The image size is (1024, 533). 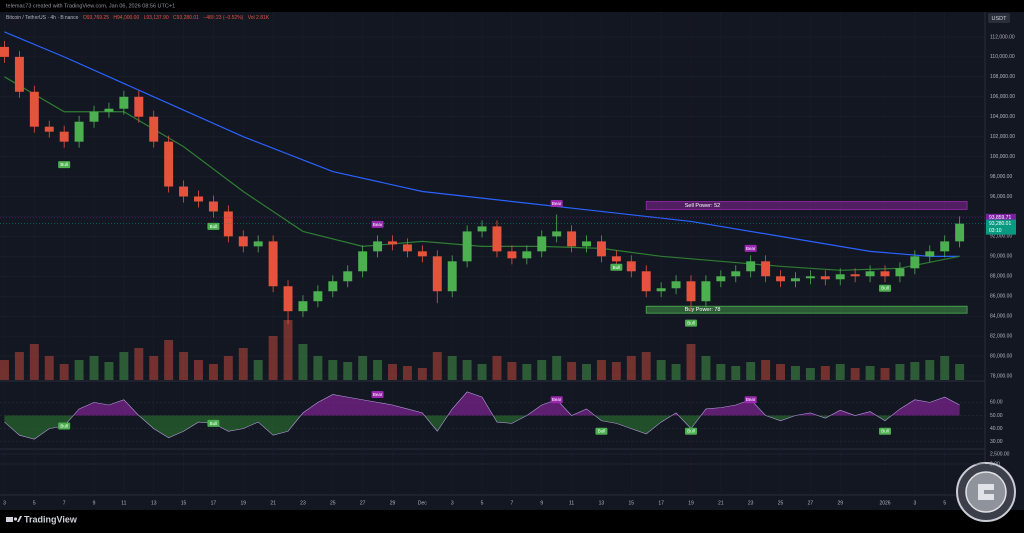 I want to click on legend-open: O93,769.25, so click(x=96, y=18).